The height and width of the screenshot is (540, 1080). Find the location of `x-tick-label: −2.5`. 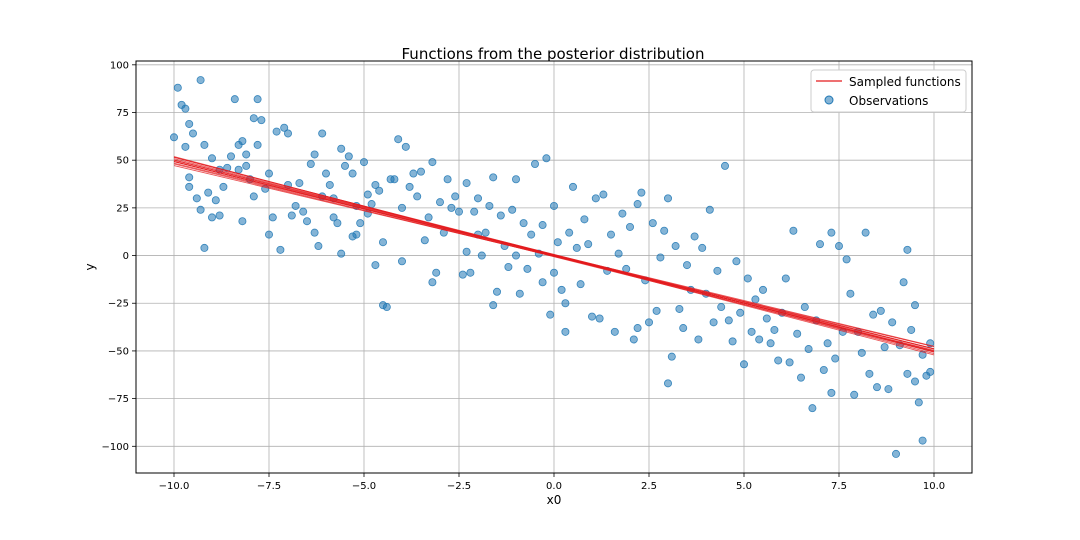

x-tick-label: −2.5 is located at coordinates (459, 486).